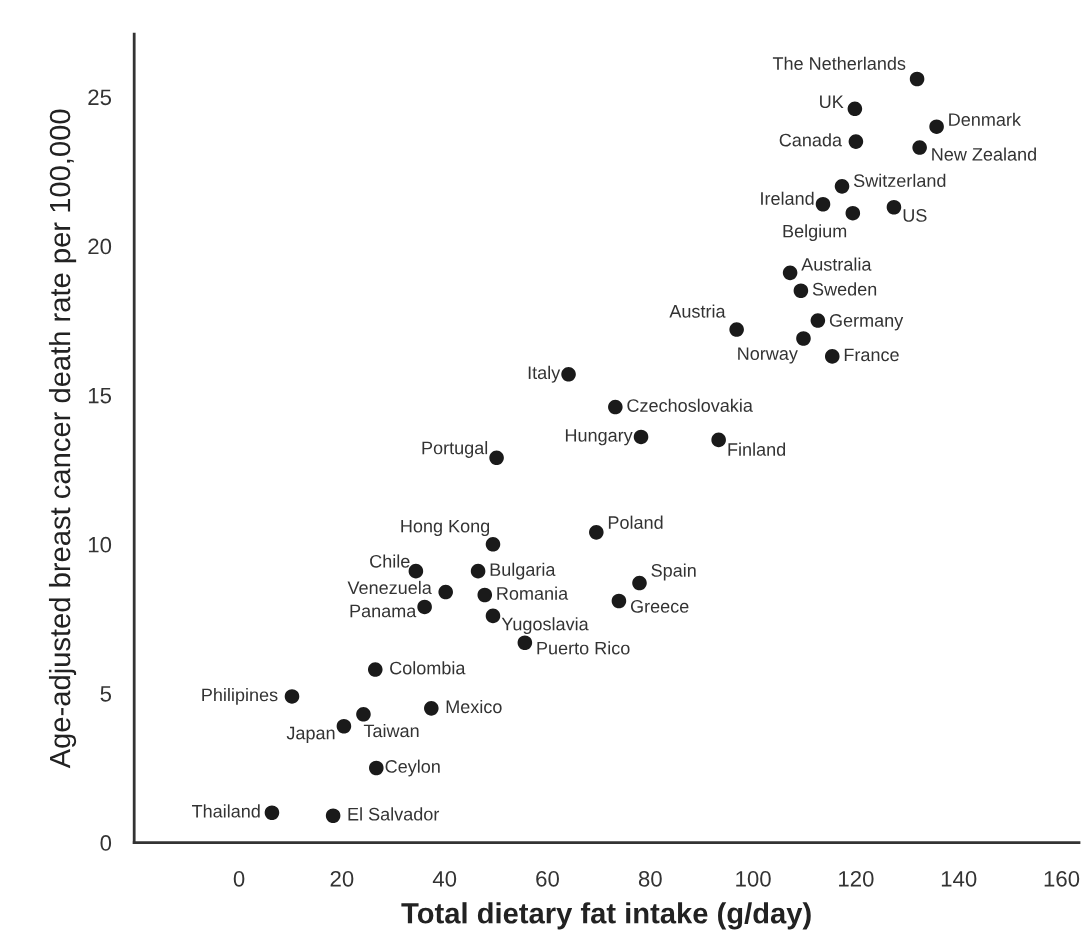 This screenshot has width=1091, height=951. What do you see at coordinates (474, 706) in the screenshot?
I see `annotation: Mexico` at bounding box center [474, 706].